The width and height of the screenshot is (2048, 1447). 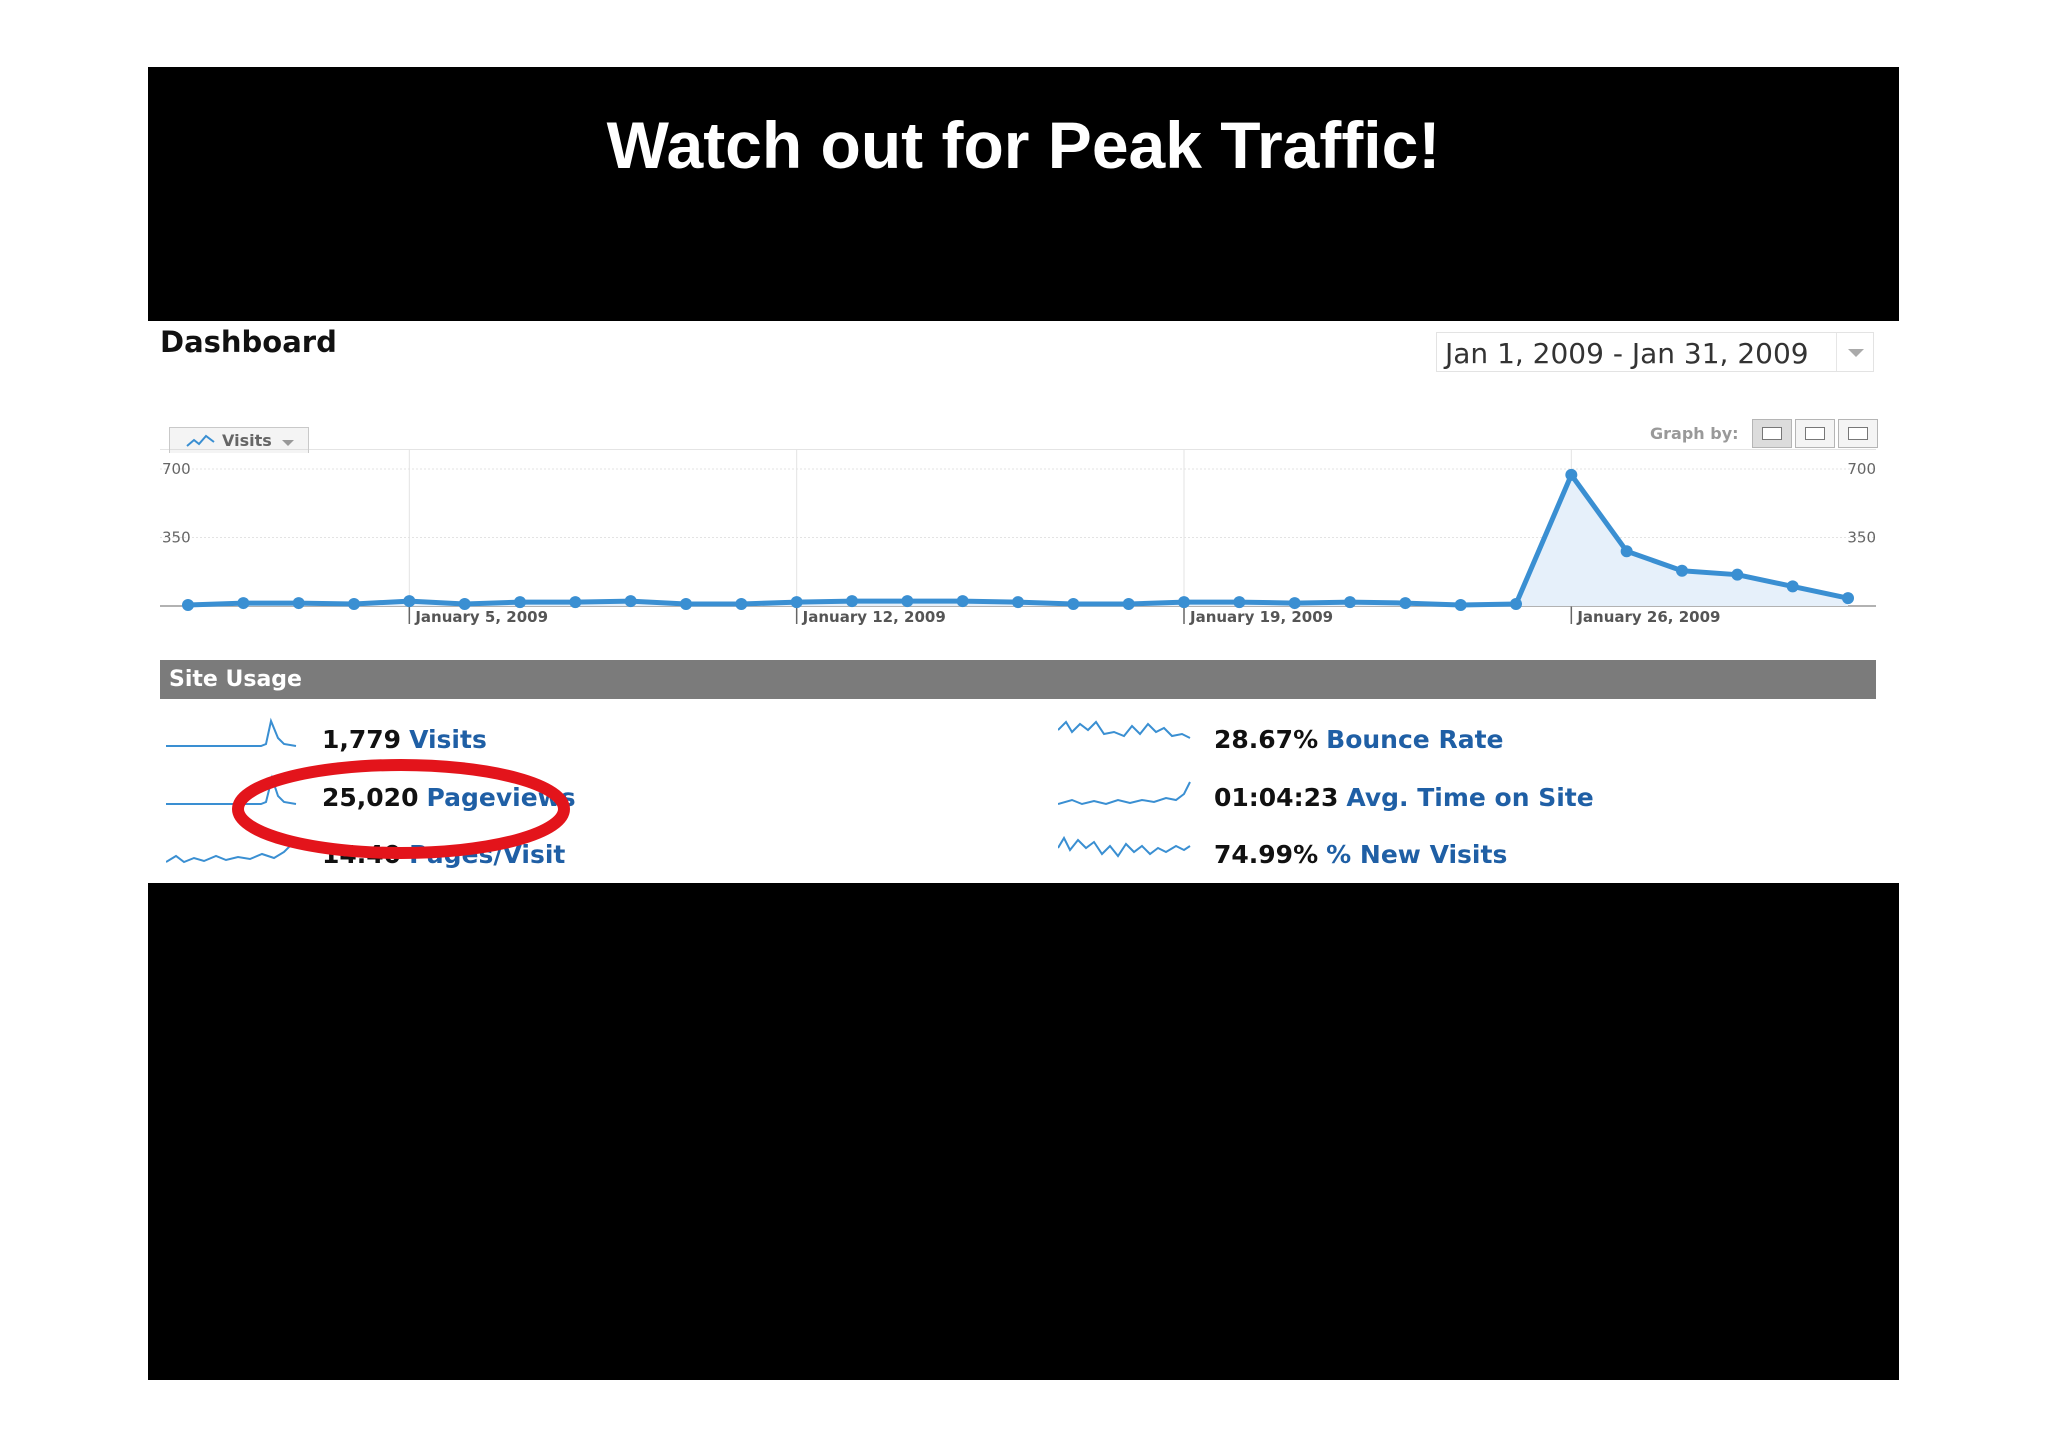 I want to click on new-visits-sparkline, so click(x=1124, y=846).